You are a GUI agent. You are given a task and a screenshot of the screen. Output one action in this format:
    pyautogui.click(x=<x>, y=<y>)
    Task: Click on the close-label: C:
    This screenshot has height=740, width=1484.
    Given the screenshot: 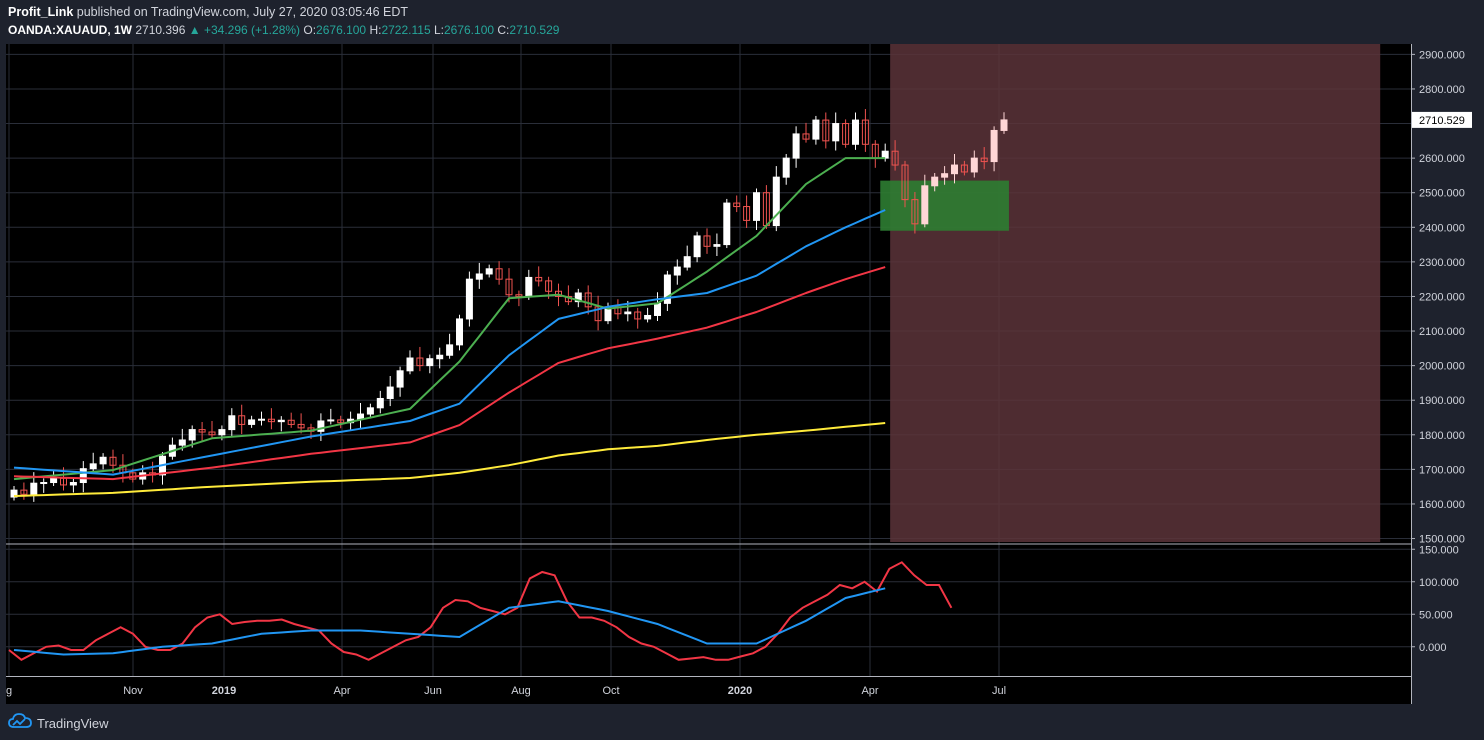 What is the action you would take?
    pyautogui.click(x=503, y=30)
    